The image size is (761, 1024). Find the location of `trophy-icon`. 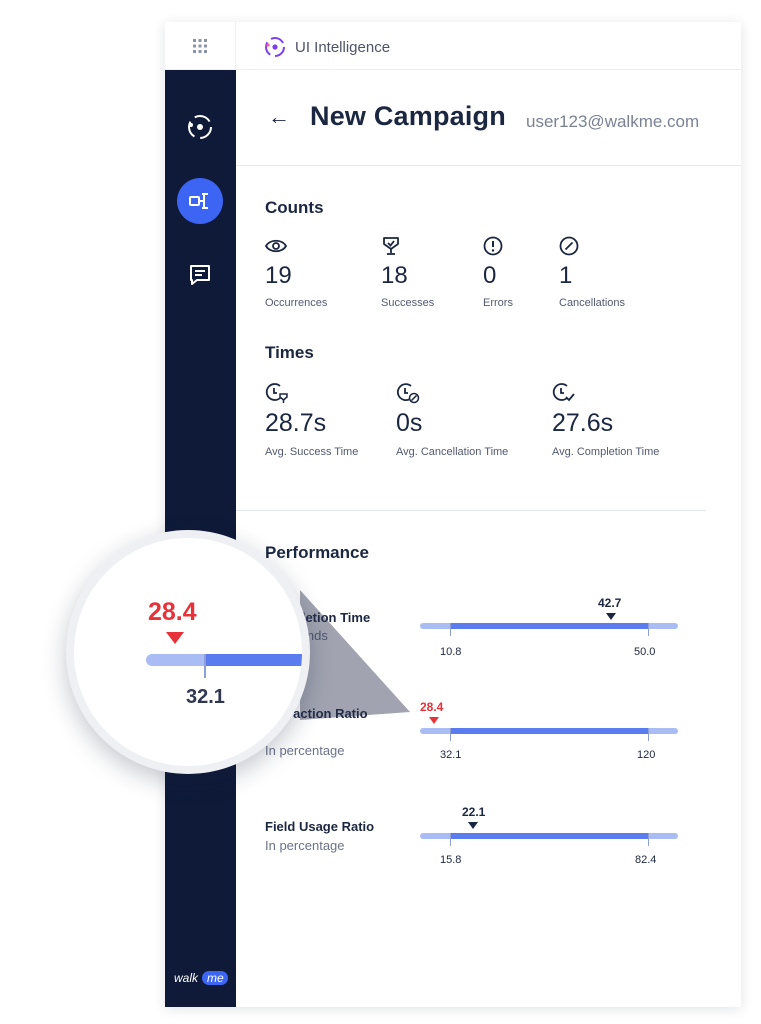

trophy-icon is located at coordinates (391, 246).